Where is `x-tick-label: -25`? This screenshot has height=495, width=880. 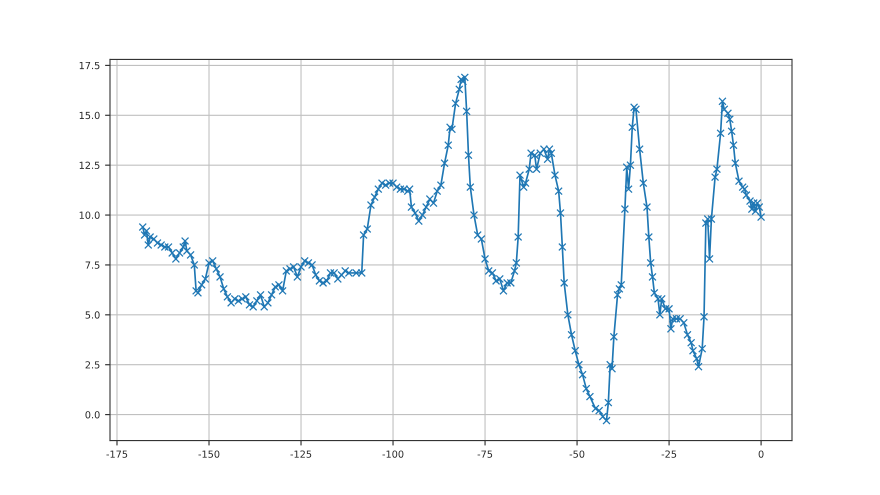
x-tick-label: -25 is located at coordinates (669, 454).